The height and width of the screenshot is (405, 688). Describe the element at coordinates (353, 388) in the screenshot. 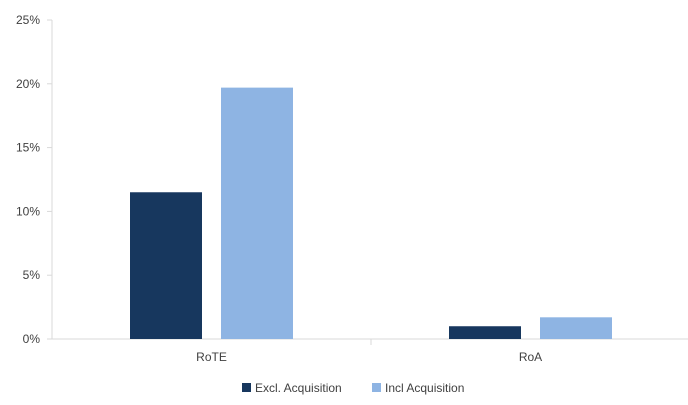

I see `legend: Excl. Acquisition Incl Acquisition` at that location.